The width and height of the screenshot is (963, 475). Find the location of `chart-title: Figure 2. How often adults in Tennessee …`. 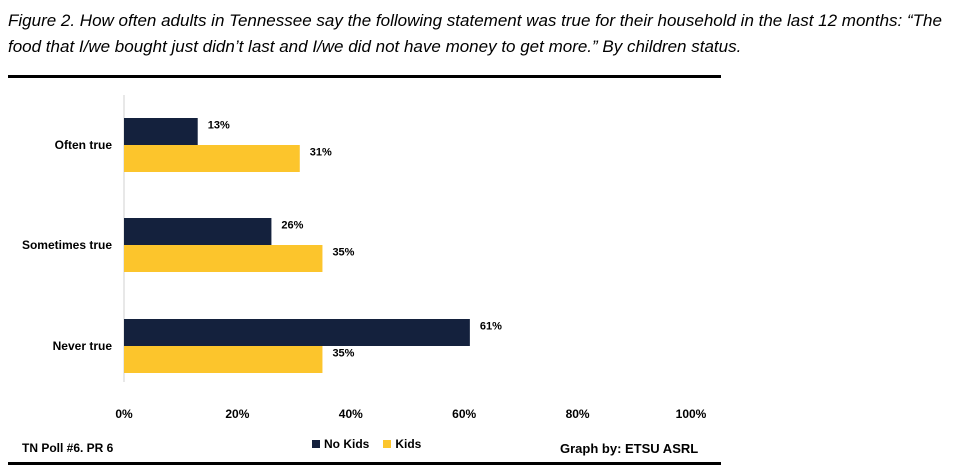

chart-title: Figure 2. How often adults in Tennessee … is located at coordinates (475, 33).